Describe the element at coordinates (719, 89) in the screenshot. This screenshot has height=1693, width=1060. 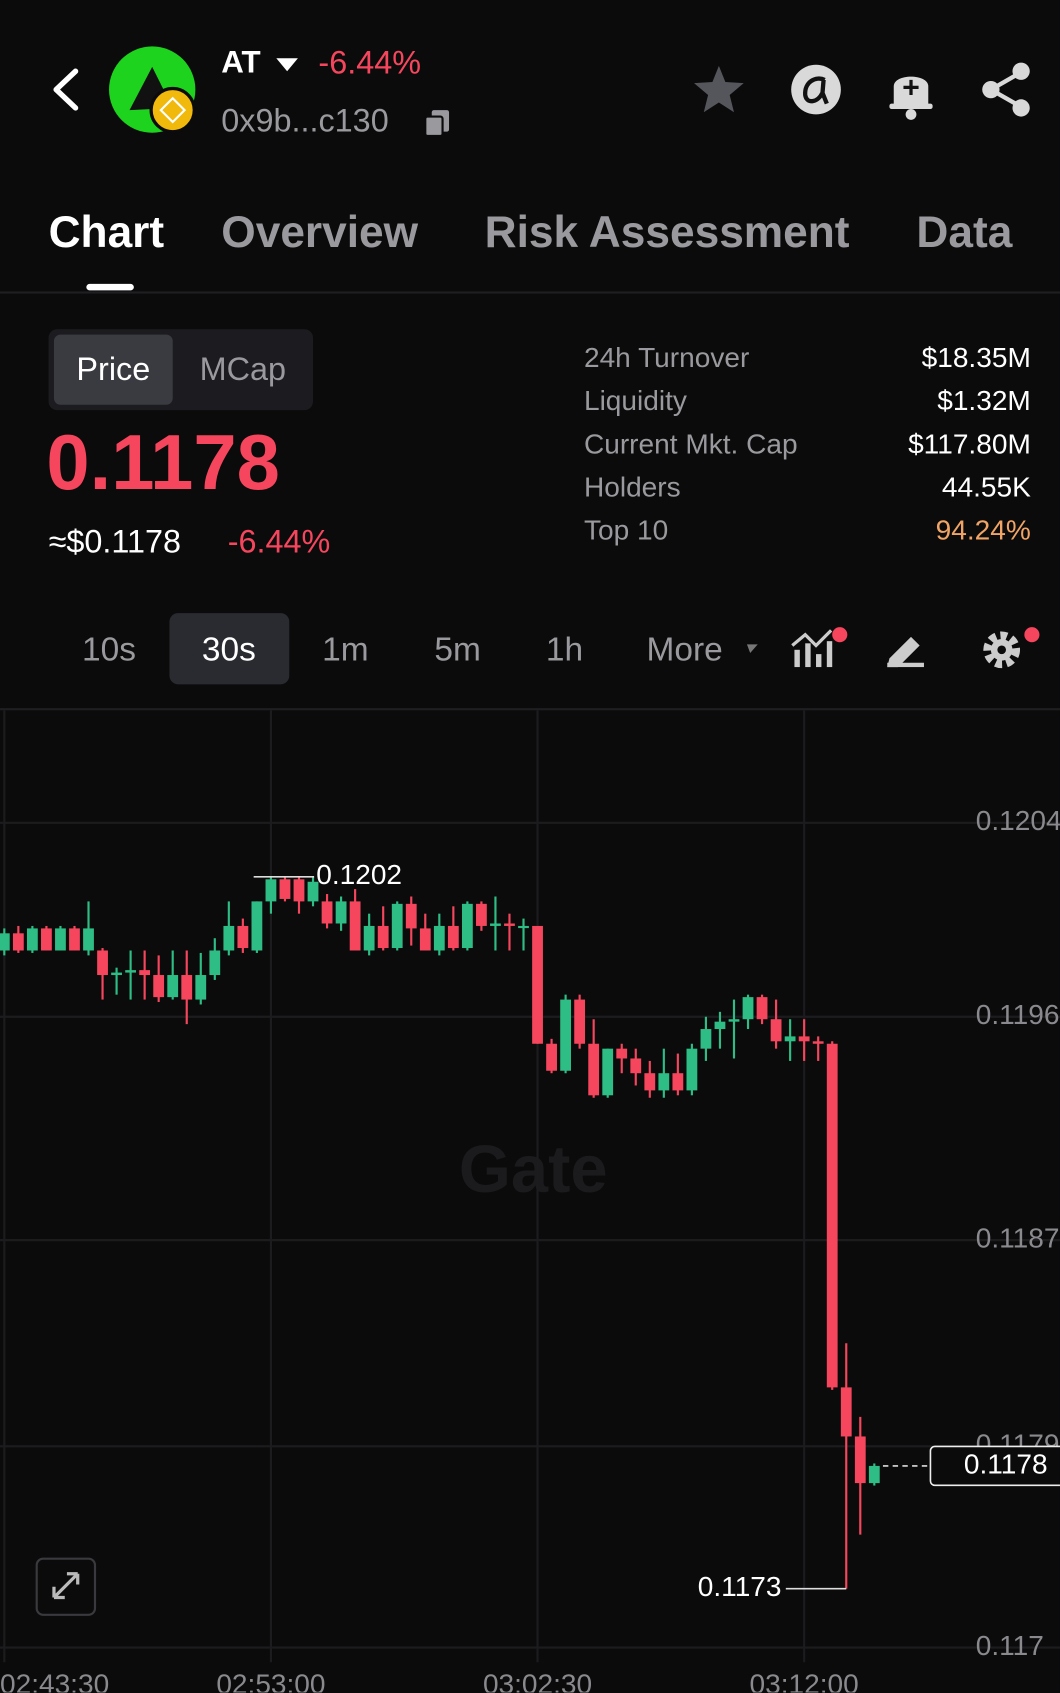
I see `favorite-star` at that location.